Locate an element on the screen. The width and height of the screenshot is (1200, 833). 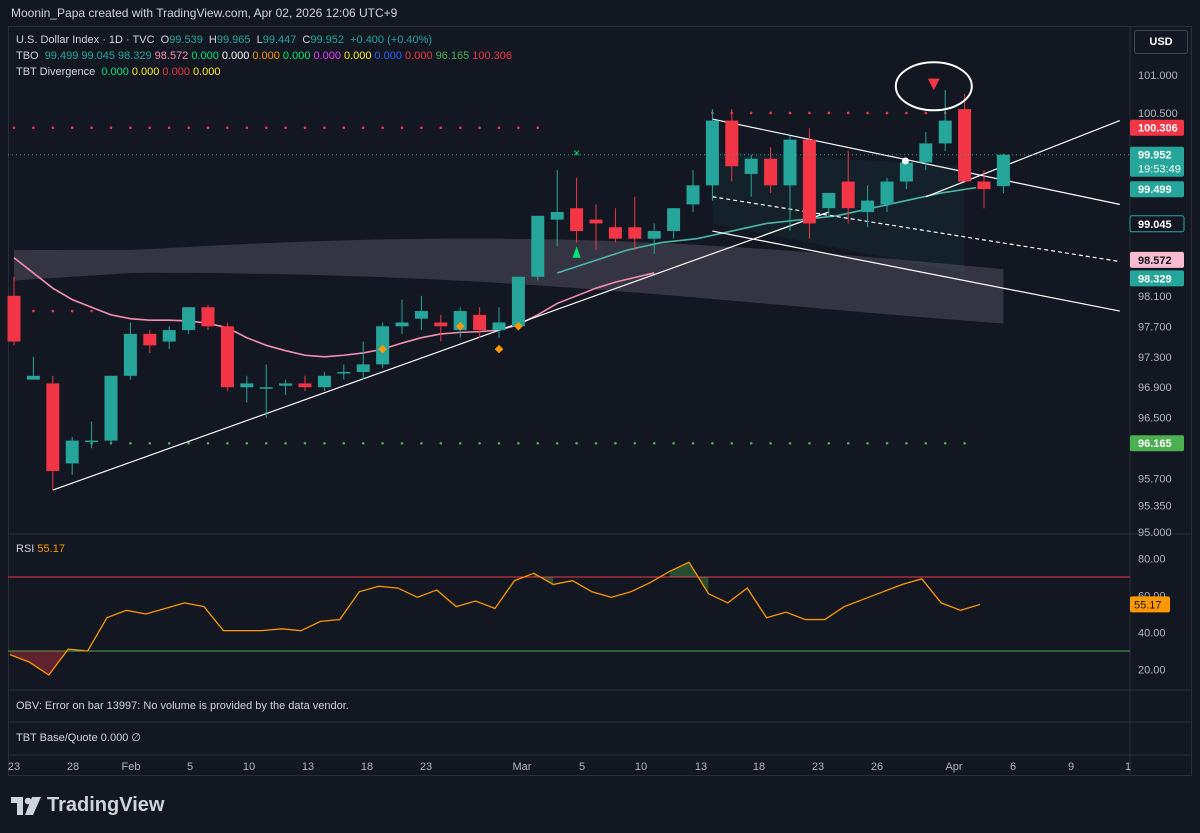
channel-lower-line is located at coordinates (916, 271).